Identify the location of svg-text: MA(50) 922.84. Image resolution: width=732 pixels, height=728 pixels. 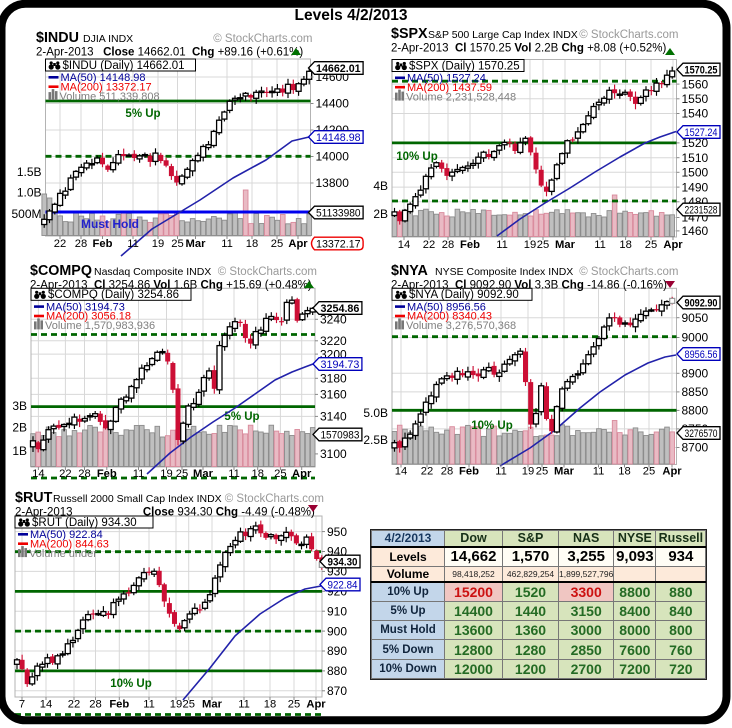
(66, 535).